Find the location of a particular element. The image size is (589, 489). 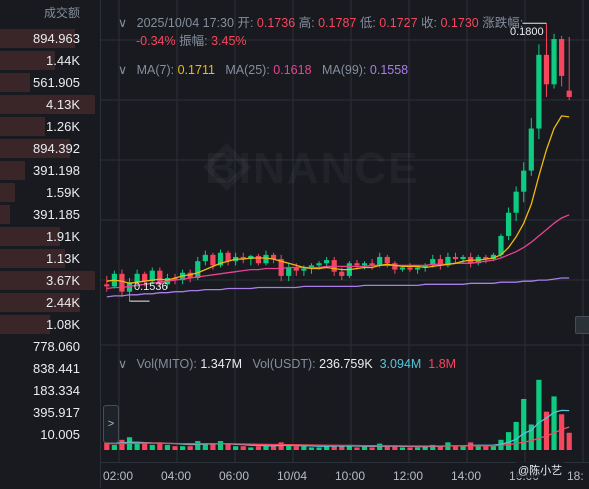

volume-value: 561.905 is located at coordinates (56, 82).